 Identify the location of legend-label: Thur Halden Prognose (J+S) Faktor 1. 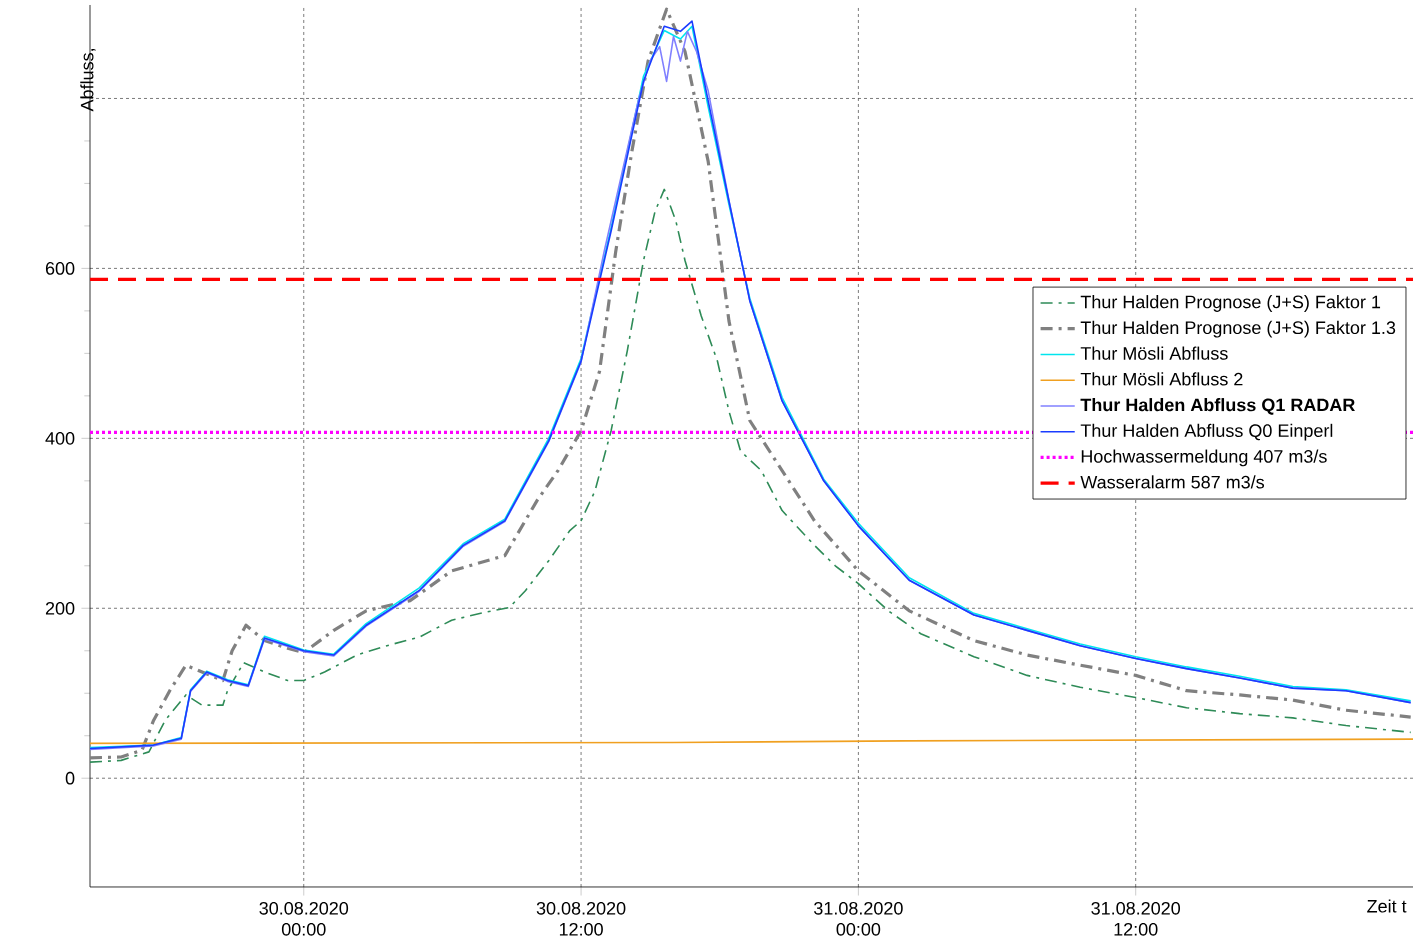
(1230, 303).